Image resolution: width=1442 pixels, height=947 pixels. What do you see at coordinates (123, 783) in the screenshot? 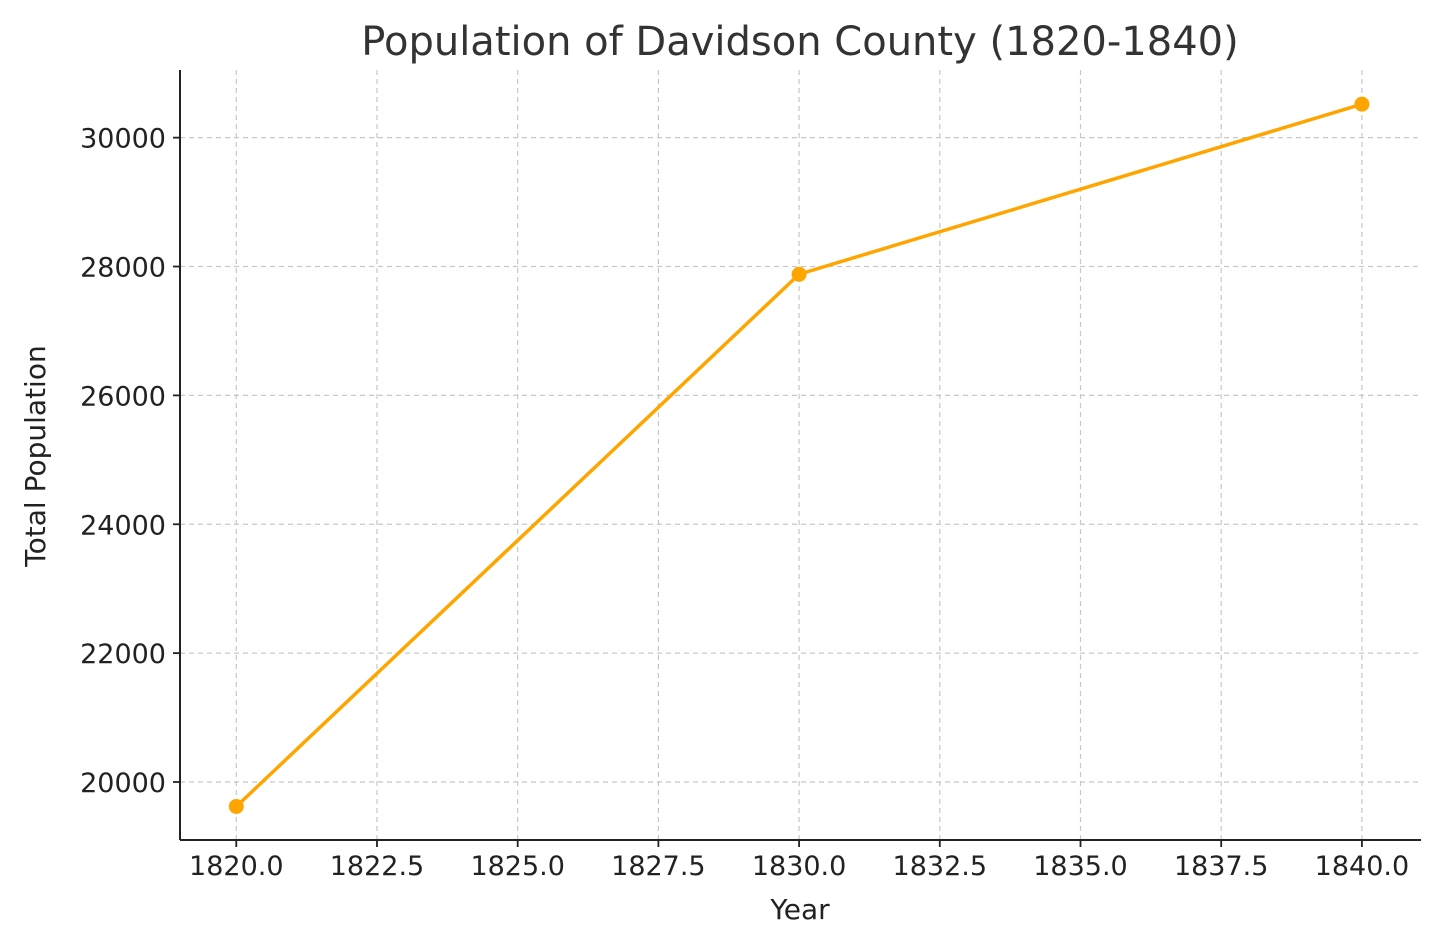
I see `y-tick-label: 20000` at bounding box center [123, 783].